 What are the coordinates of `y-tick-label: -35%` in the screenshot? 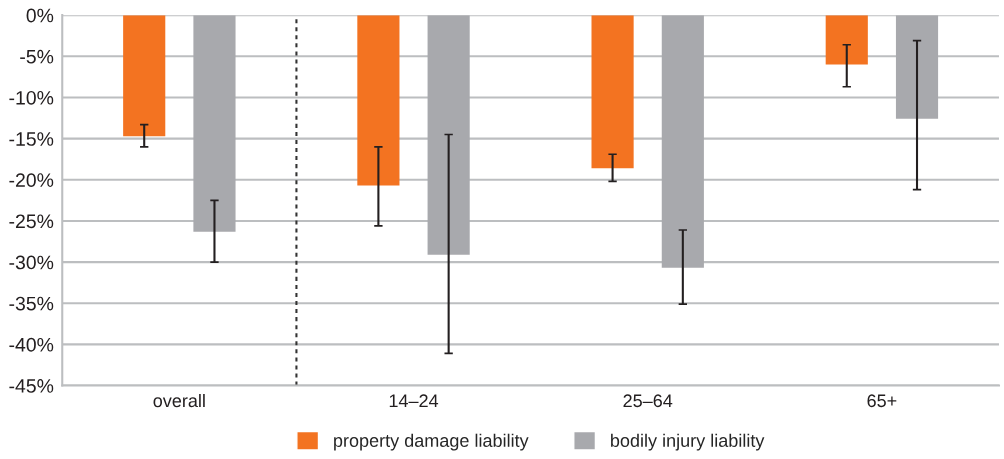 It's located at (31, 303).